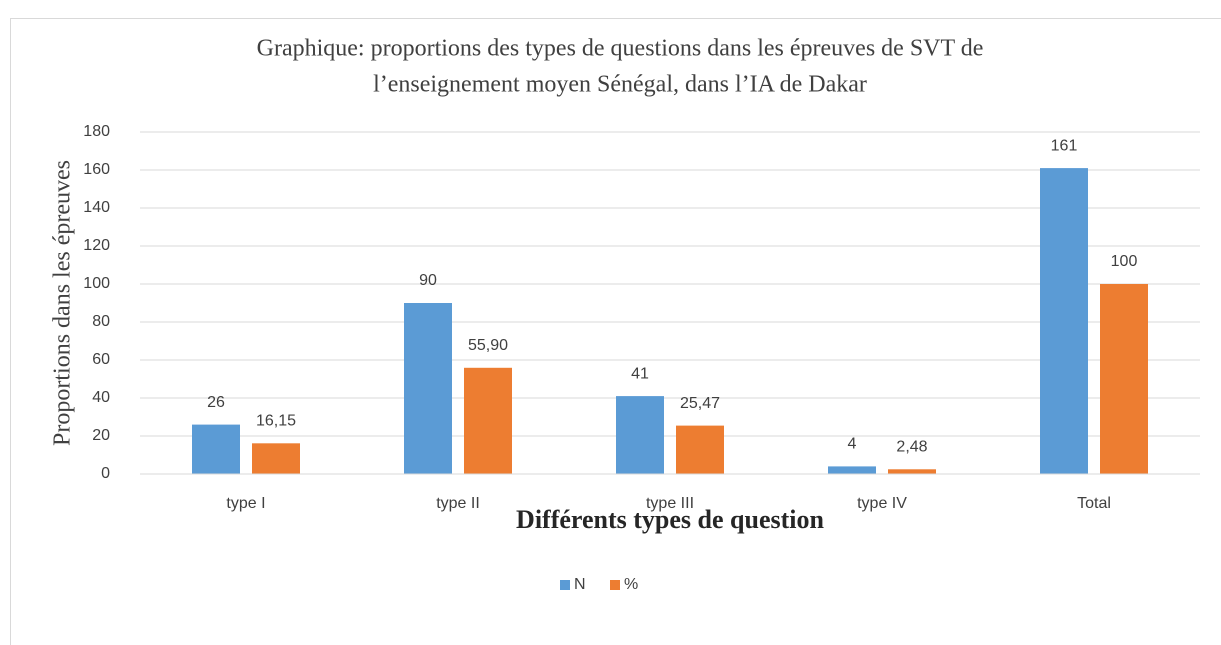 The width and height of the screenshot is (1221, 645). I want to click on y-tick-label: 140, so click(96, 207).